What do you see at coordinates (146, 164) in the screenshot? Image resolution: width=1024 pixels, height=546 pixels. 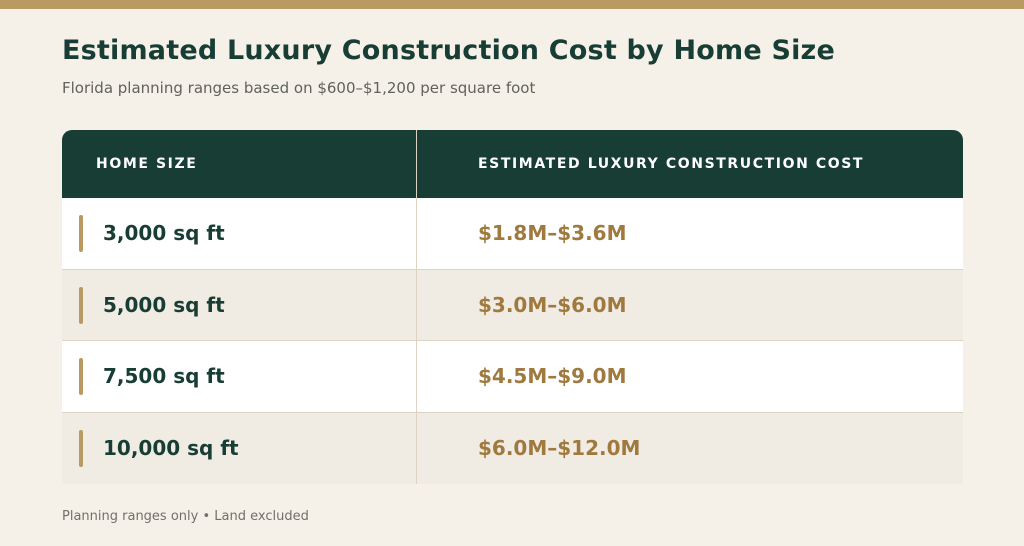 I see `column-header-home-size: HOME SIZE` at bounding box center [146, 164].